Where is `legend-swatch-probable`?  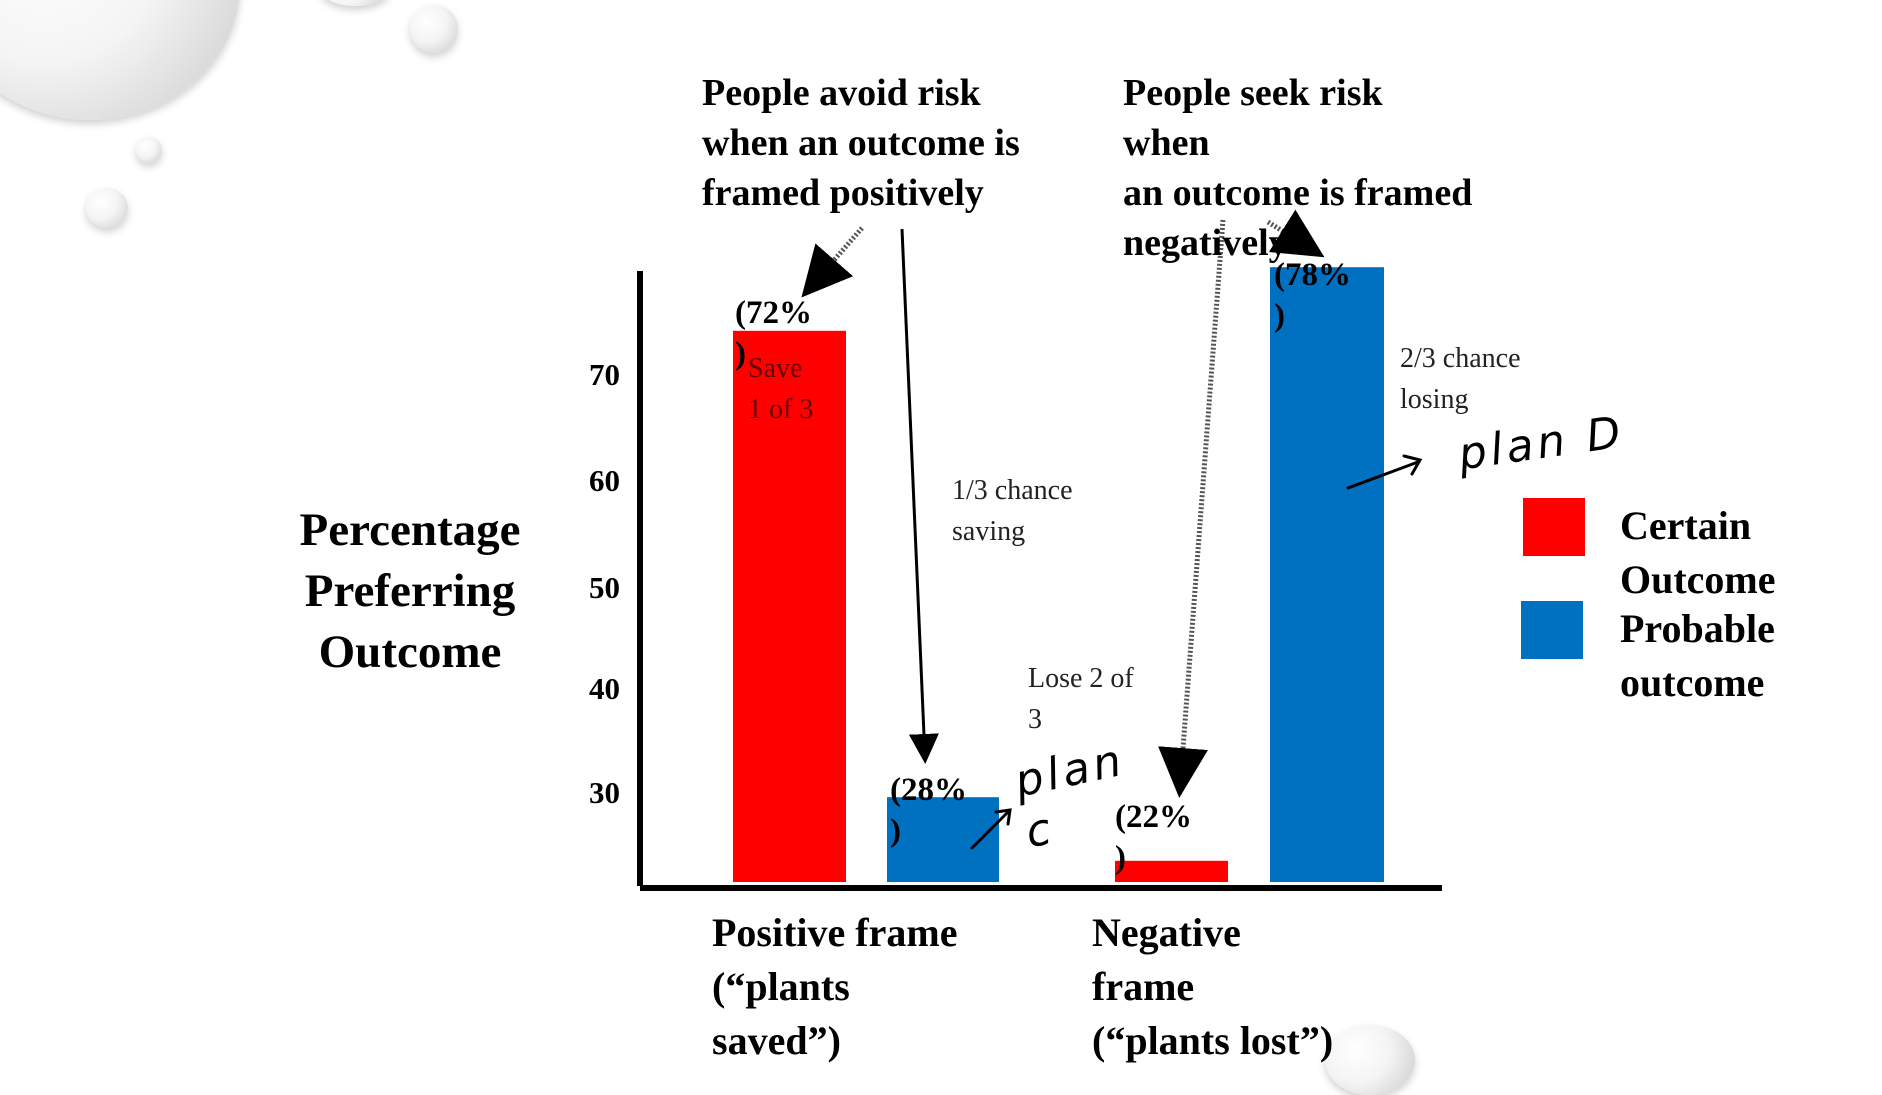 legend-swatch-probable is located at coordinates (1552, 630).